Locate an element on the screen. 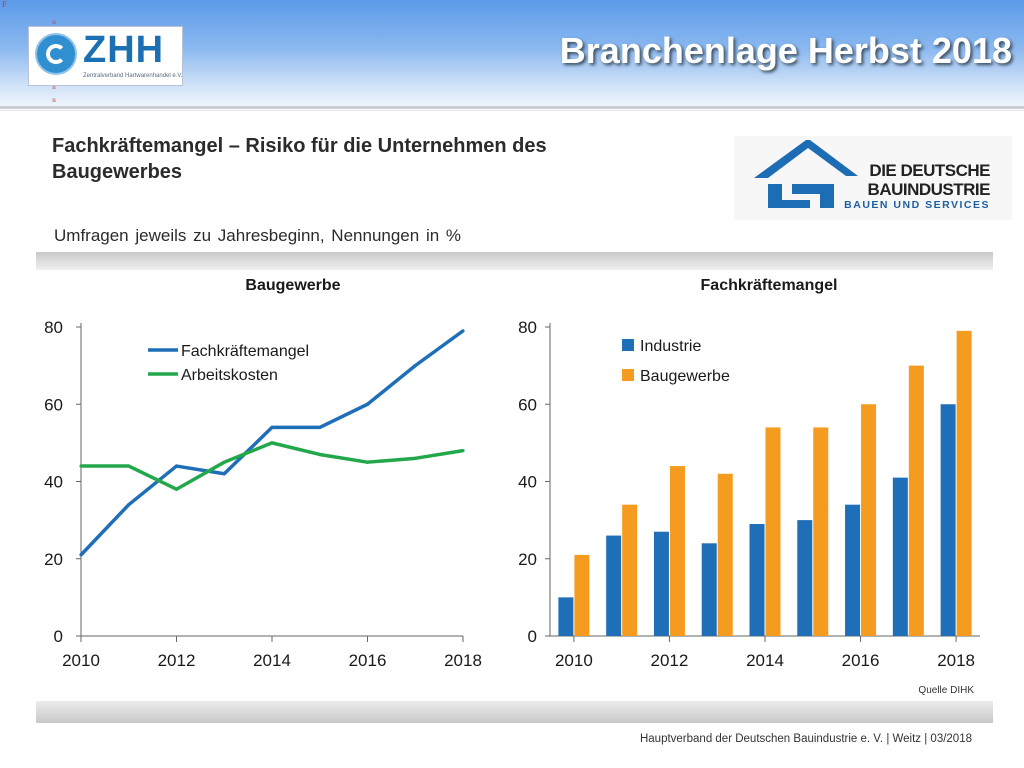 This screenshot has height=768, width=1024. legend-label: Industrie is located at coordinates (670, 346).